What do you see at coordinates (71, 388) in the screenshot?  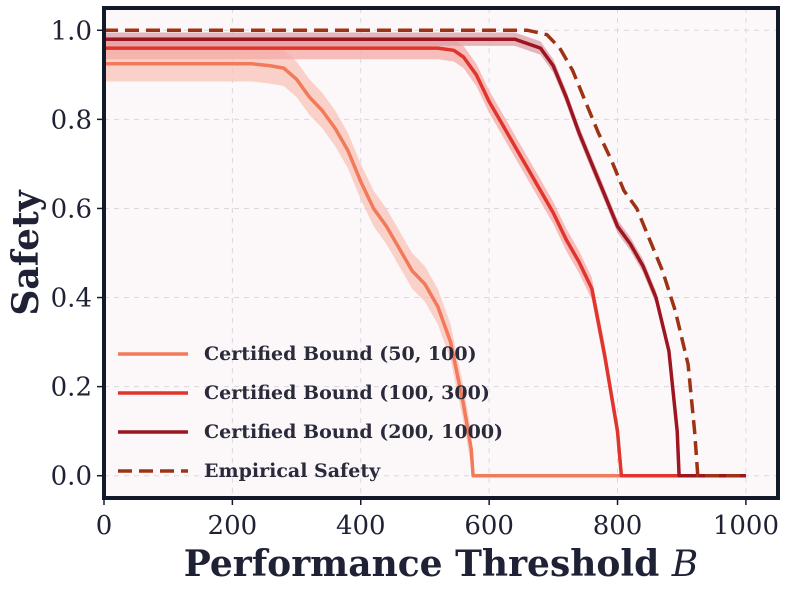 I see `y-tick-label: 0.2` at bounding box center [71, 388].